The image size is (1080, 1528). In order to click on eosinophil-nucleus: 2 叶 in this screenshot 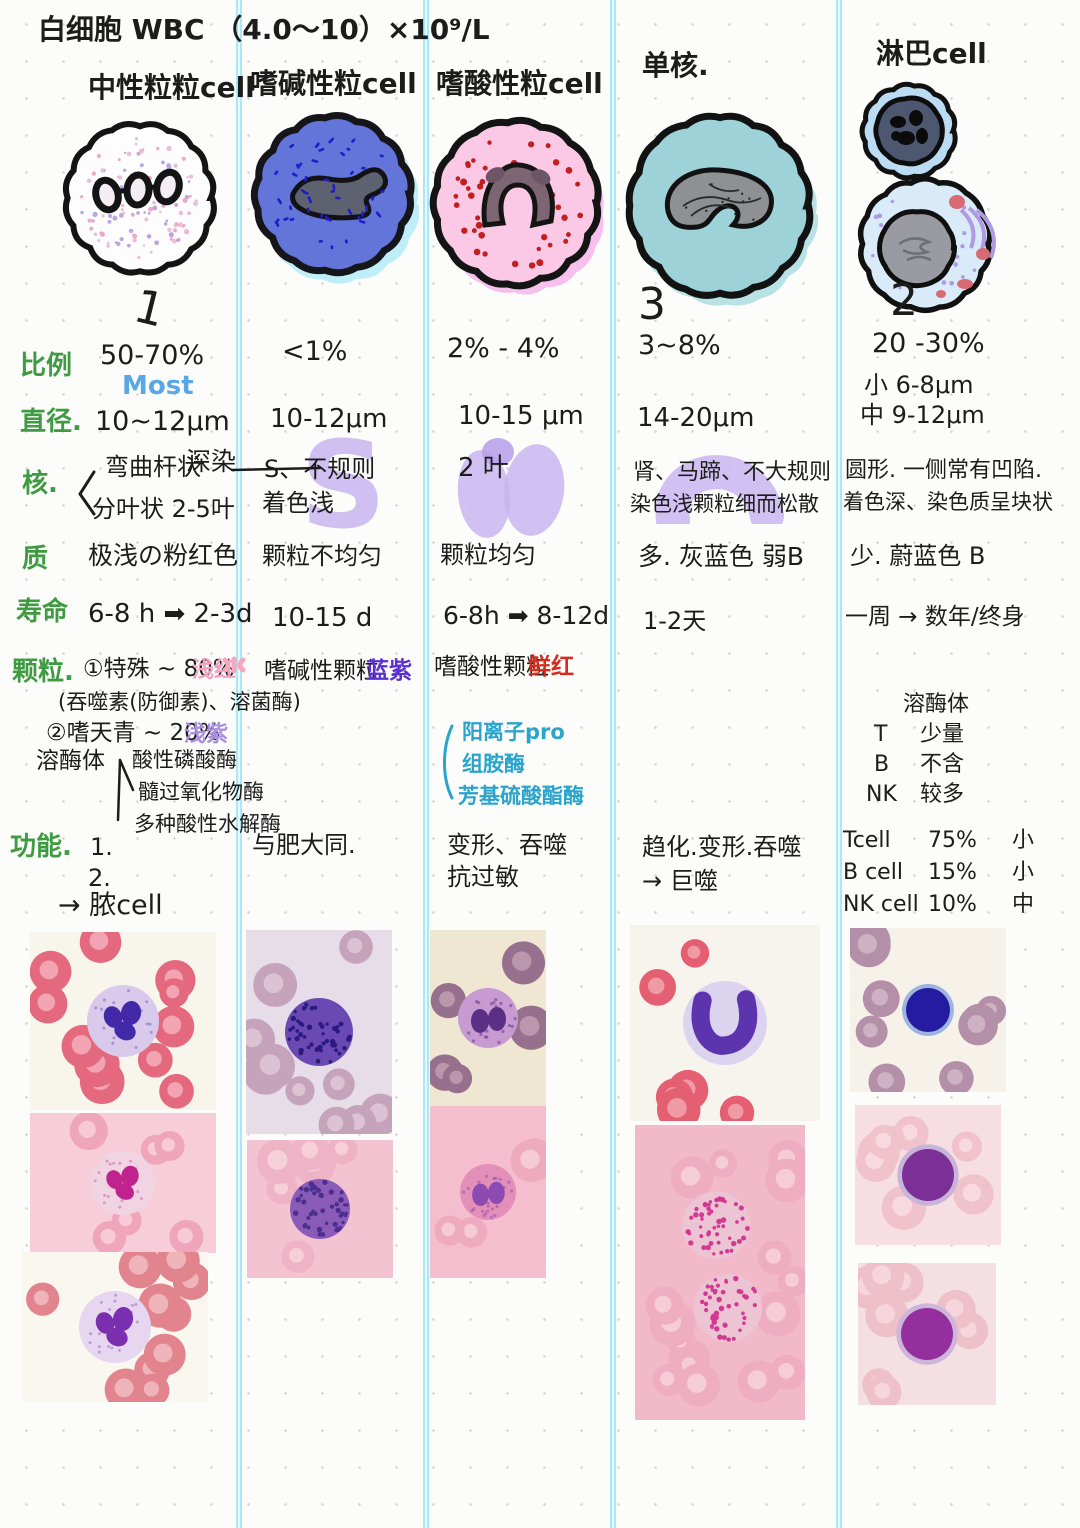, I will do `click(483, 468)`.